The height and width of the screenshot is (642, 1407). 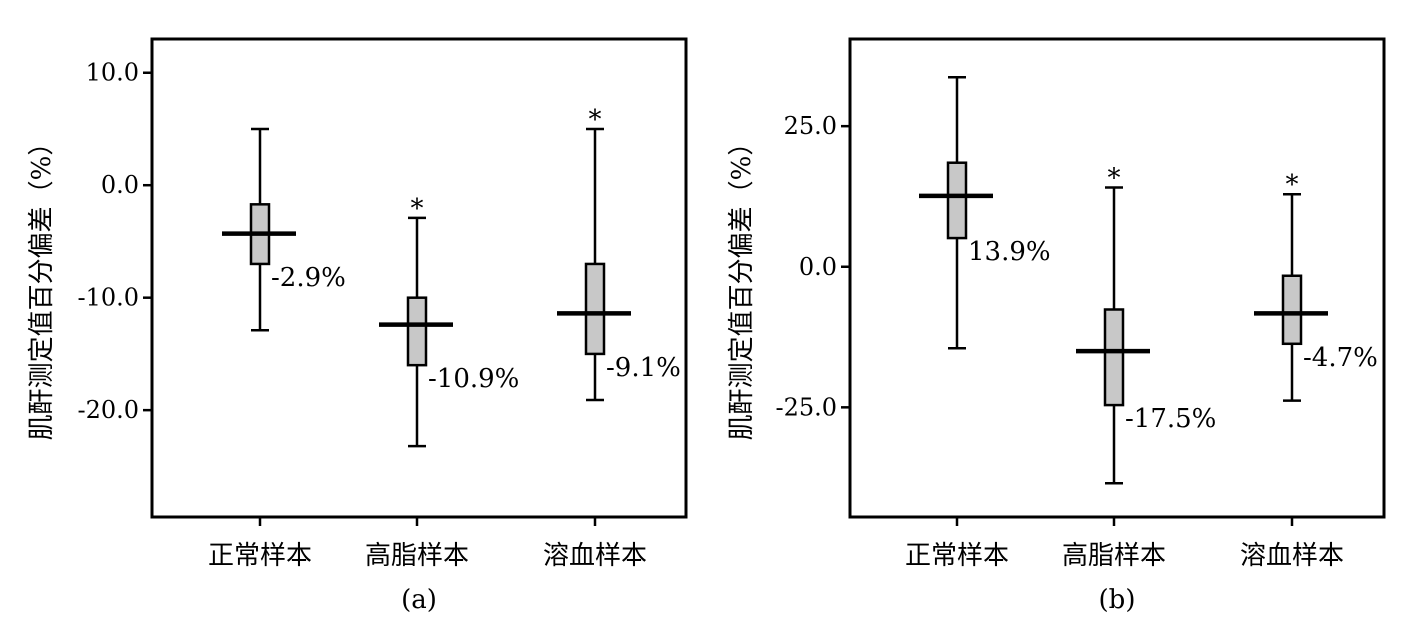 I want to click on y-tick-label: -20.0, so click(x=108, y=410).